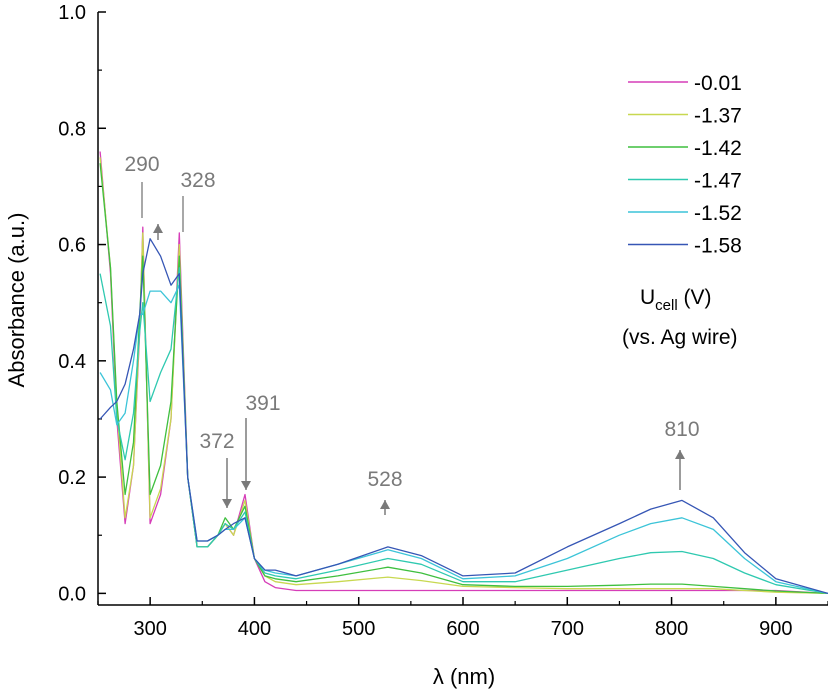 This screenshot has height=690, width=828. I want to click on y-tick-label: 0.8, so click(72, 129).